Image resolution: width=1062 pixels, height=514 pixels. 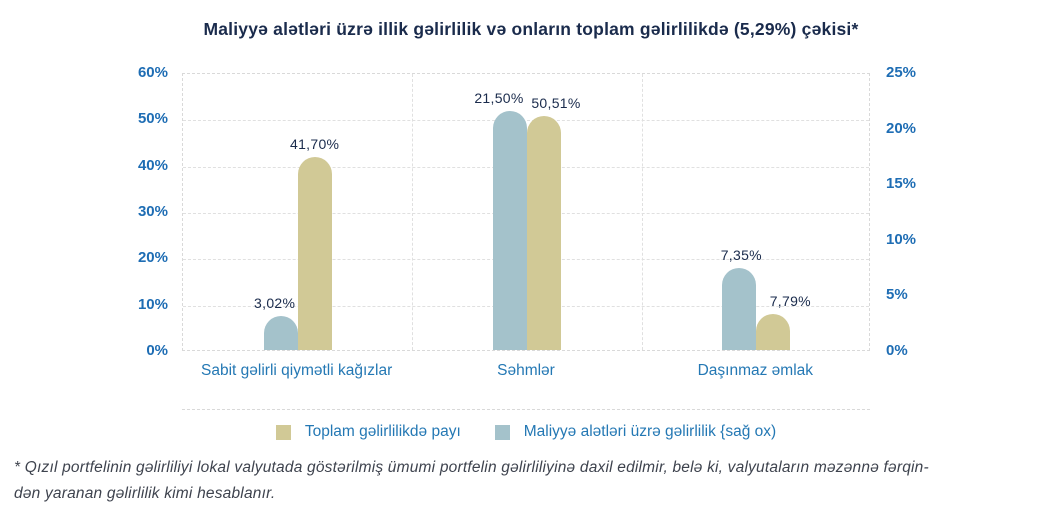 What do you see at coordinates (315, 143) in the screenshot?
I see `bar-value-label: 41,70%` at bounding box center [315, 143].